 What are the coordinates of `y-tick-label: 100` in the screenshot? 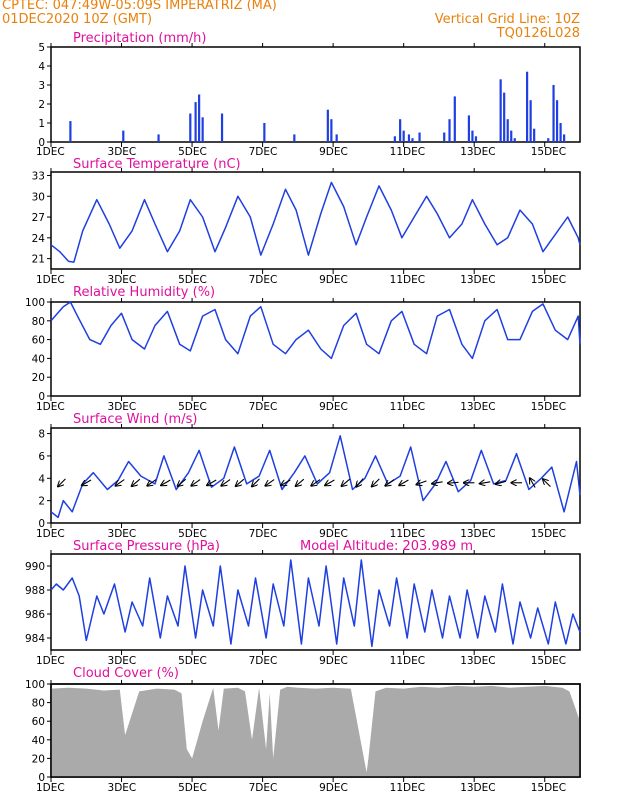 It's located at (35, 303).